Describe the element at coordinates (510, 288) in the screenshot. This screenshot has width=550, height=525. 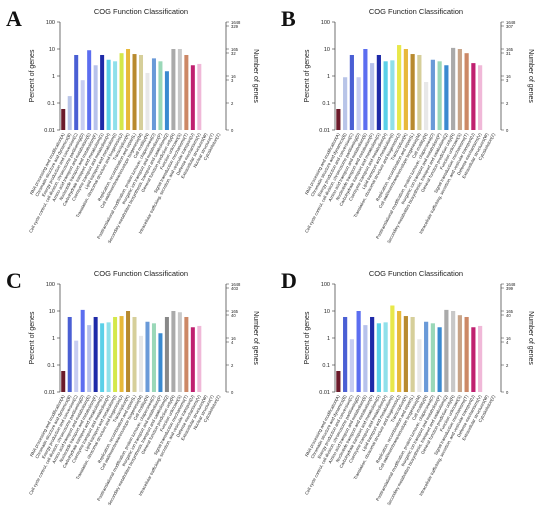
I see `y2-tick-label: 399` at that location.